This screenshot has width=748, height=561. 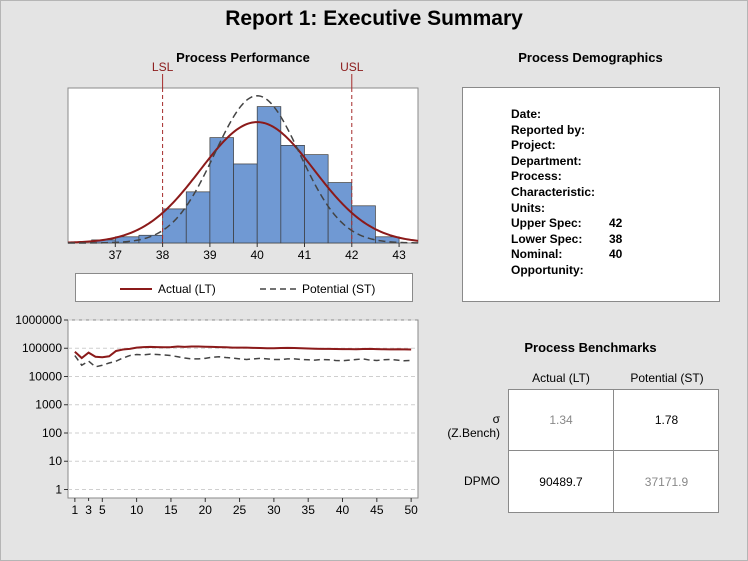 What do you see at coordinates (536, 176) in the screenshot?
I see `demographic-label: Process:` at bounding box center [536, 176].